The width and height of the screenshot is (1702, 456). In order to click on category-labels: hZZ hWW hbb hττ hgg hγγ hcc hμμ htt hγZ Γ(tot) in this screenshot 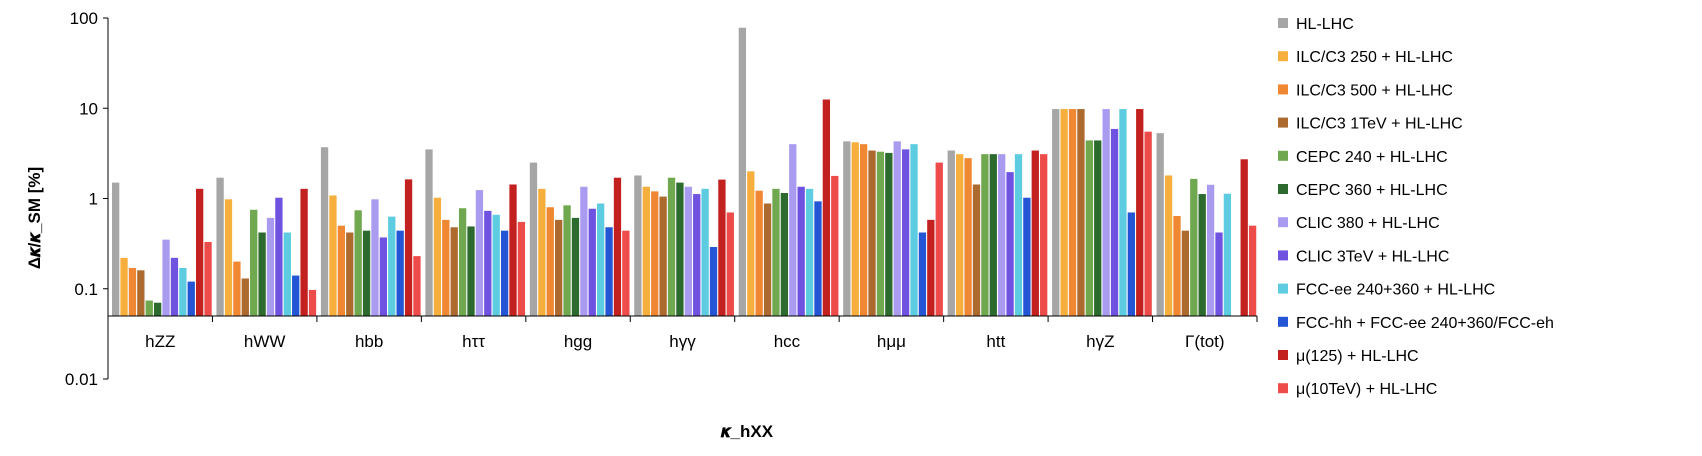, I will do `click(684, 341)`.